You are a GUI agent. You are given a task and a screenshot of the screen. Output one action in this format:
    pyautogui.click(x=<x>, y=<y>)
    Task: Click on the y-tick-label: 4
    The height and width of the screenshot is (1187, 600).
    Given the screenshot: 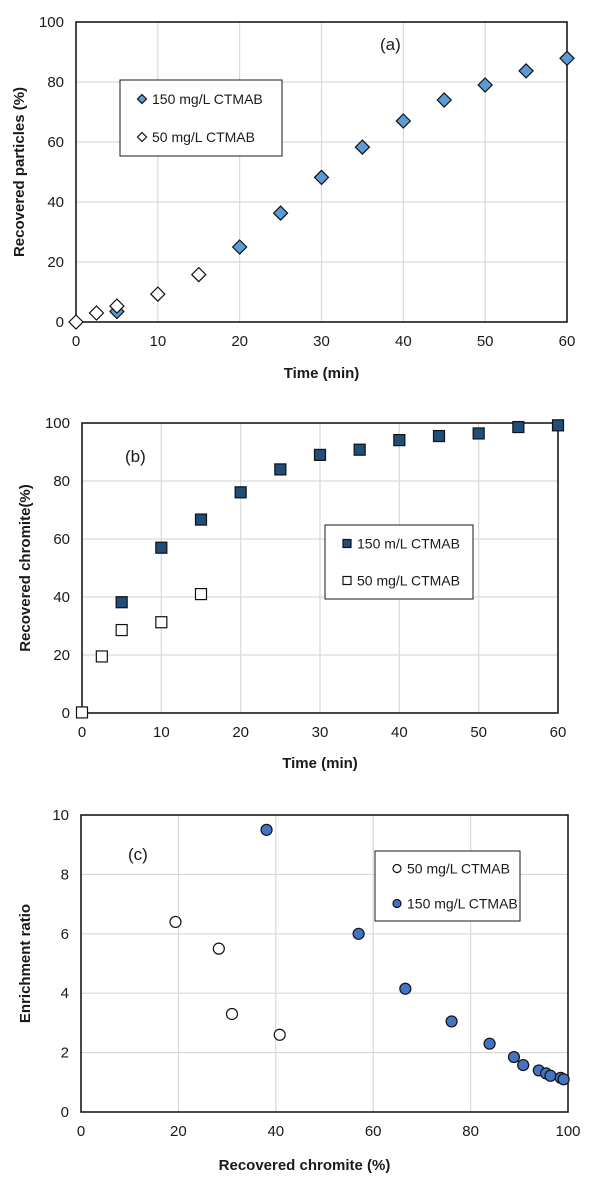 What is the action you would take?
    pyautogui.click(x=65, y=993)
    